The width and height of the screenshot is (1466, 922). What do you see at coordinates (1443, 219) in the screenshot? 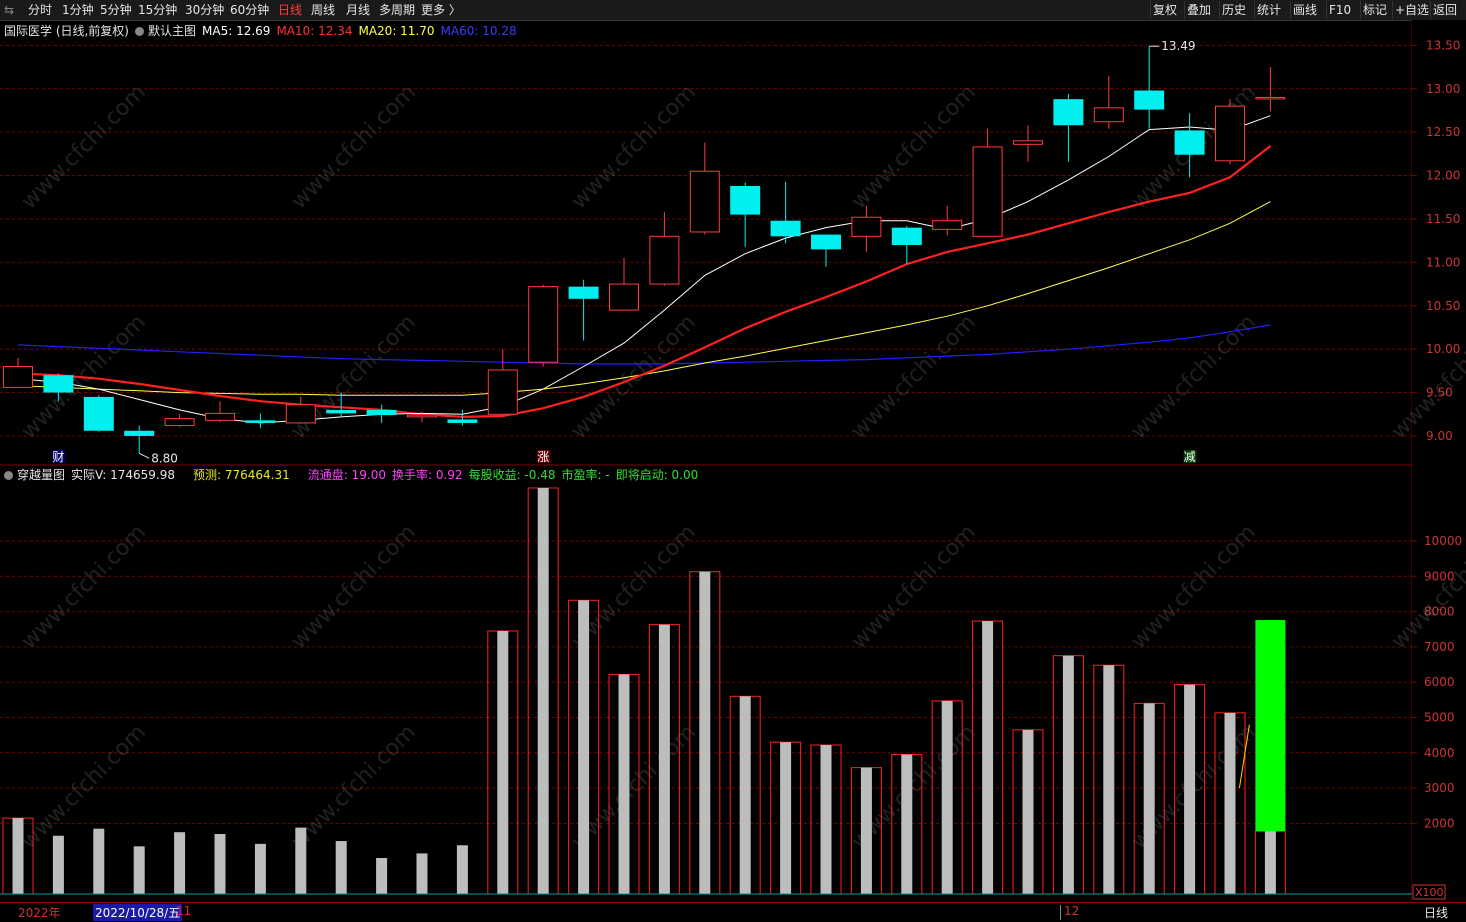
I see `price-tick-label: 11.50` at bounding box center [1443, 219].